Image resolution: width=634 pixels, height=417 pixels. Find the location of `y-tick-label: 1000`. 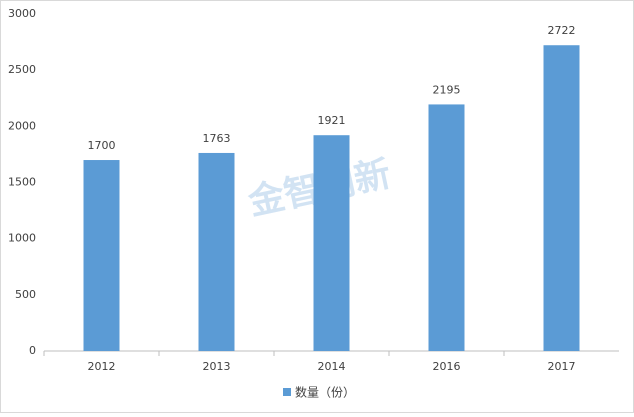

y-tick-label: 1000 is located at coordinates (22, 238).